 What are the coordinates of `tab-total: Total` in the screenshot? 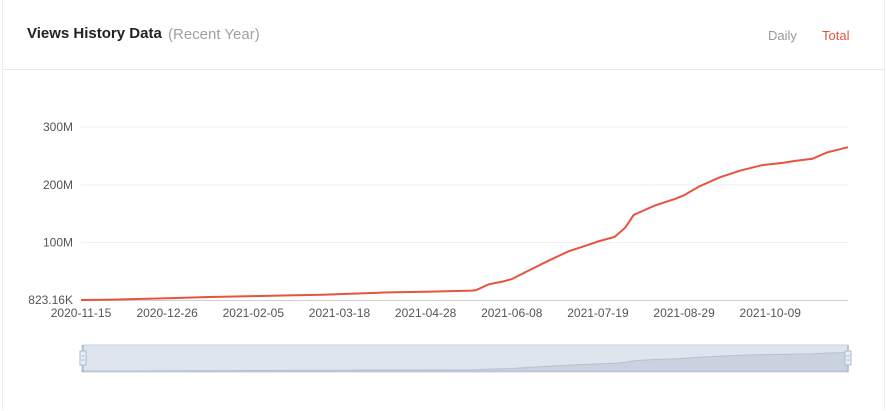 It's located at (836, 35).